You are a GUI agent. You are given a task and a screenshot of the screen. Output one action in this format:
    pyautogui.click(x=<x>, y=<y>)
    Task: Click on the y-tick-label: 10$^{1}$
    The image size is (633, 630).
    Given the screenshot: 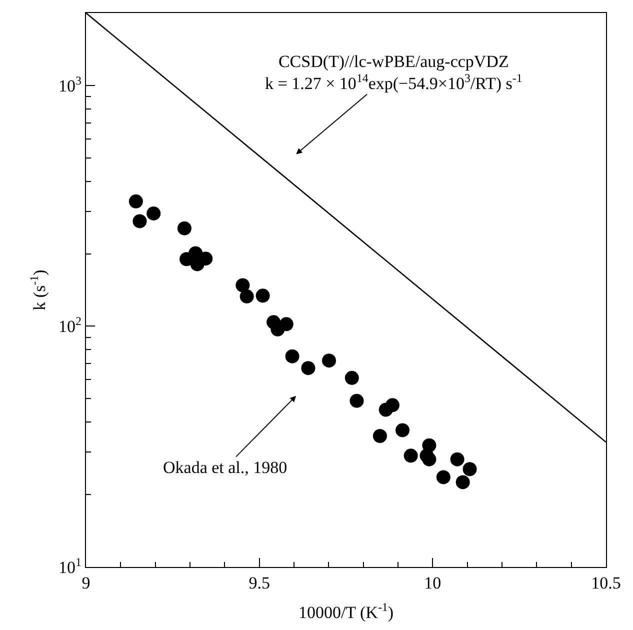 What is the action you would take?
    pyautogui.click(x=70, y=565)
    